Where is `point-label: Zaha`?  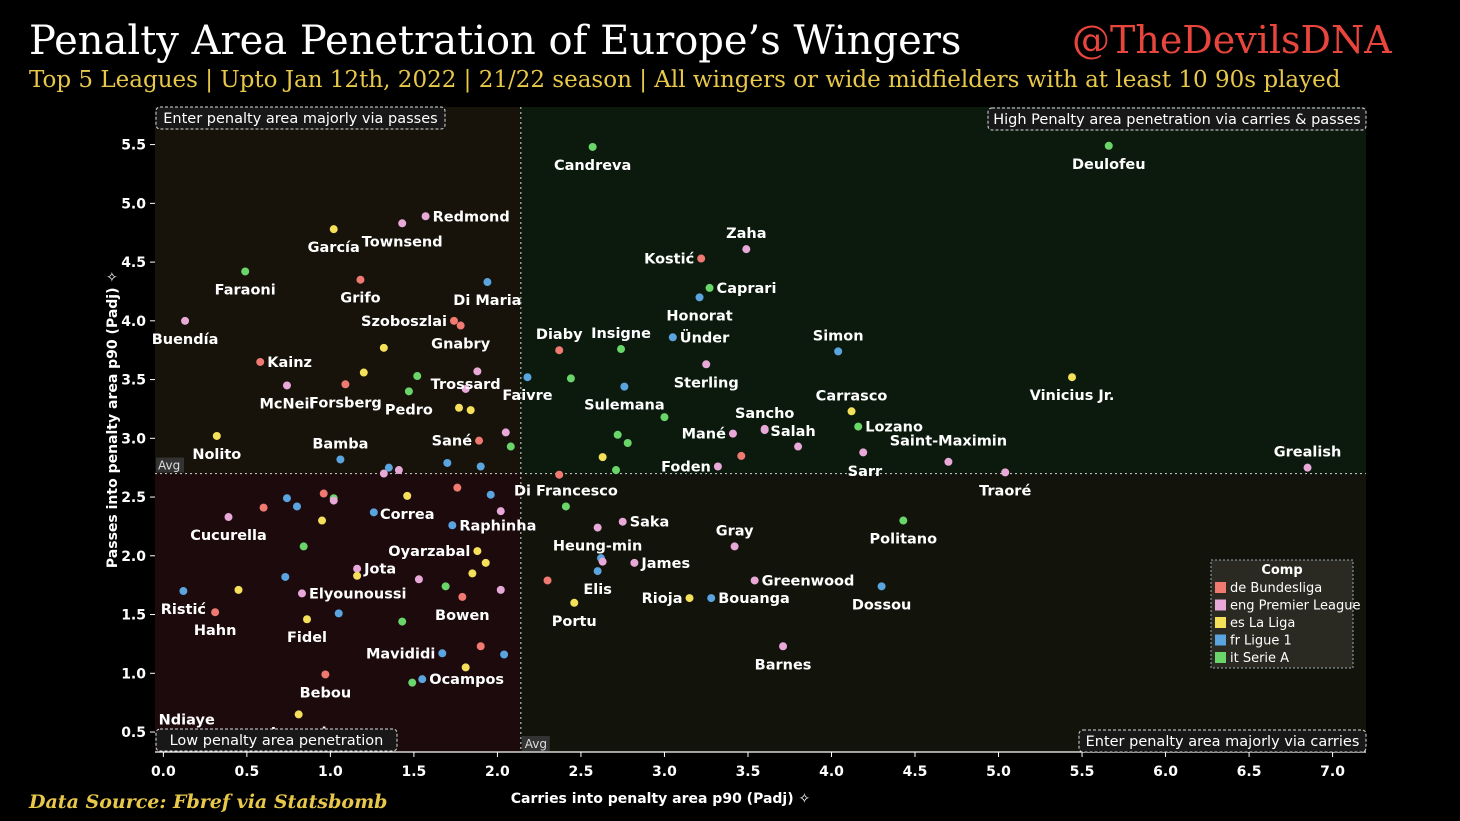 point-label: Zaha is located at coordinates (746, 234).